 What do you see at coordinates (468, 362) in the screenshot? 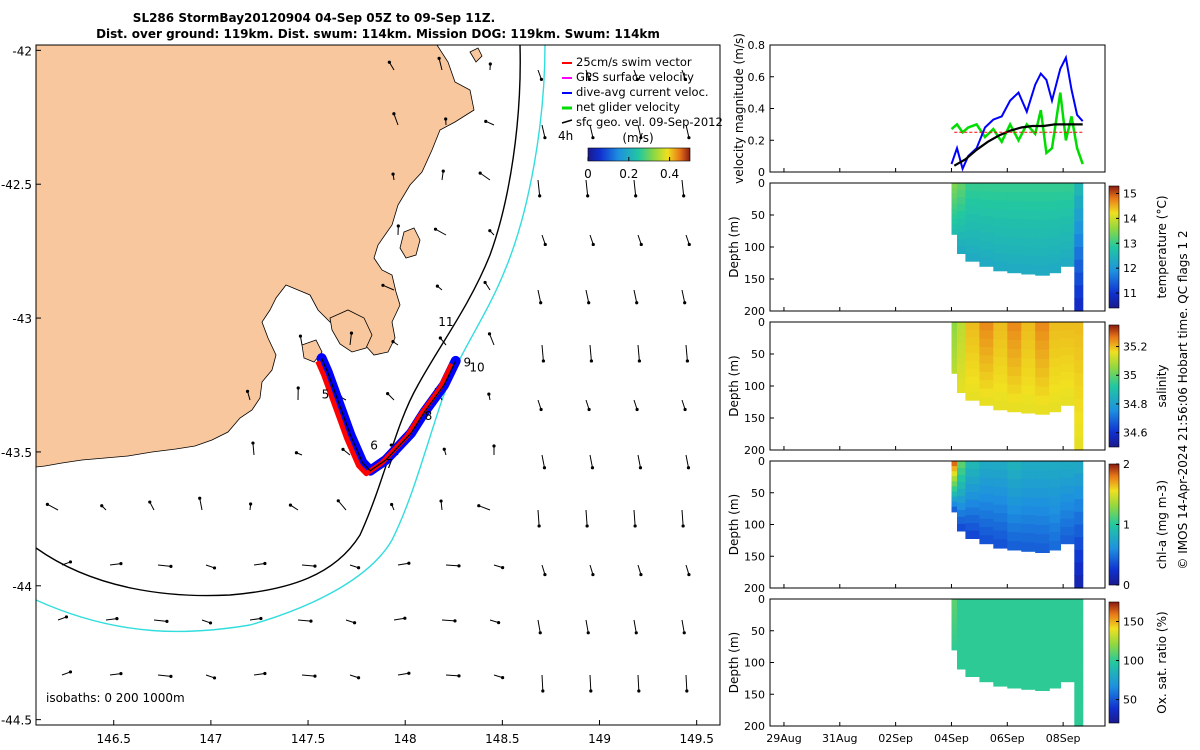
I see `track-label: 9` at bounding box center [468, 362].